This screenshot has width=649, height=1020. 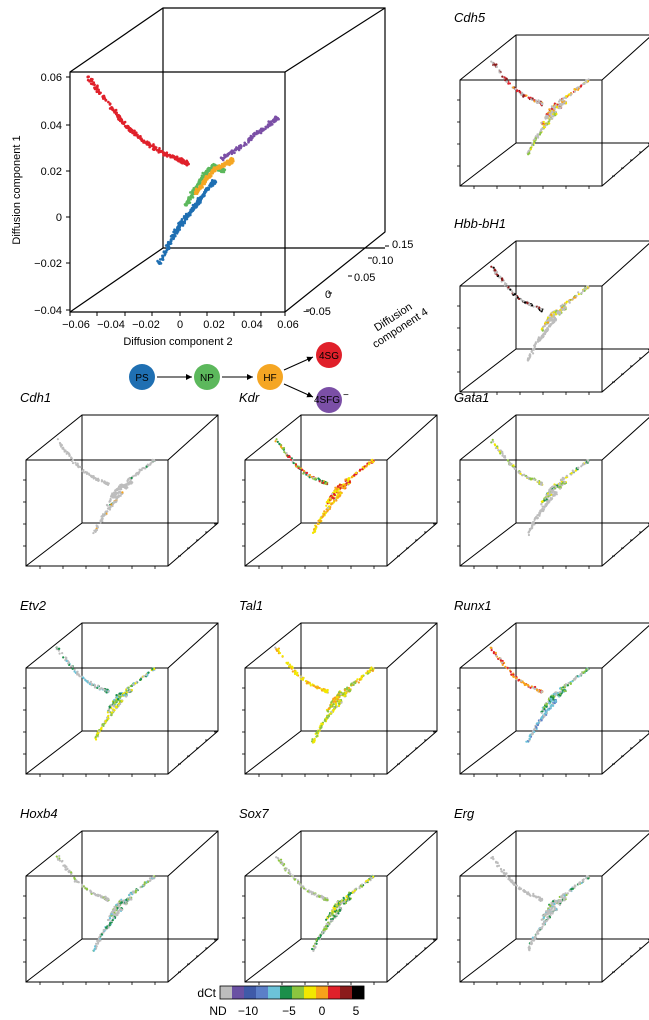 What do you see at coordinates (480, 223) in the screenshot?
I see `gene-panel-title: Hbb-bH1` at bounding box center [480, 223].